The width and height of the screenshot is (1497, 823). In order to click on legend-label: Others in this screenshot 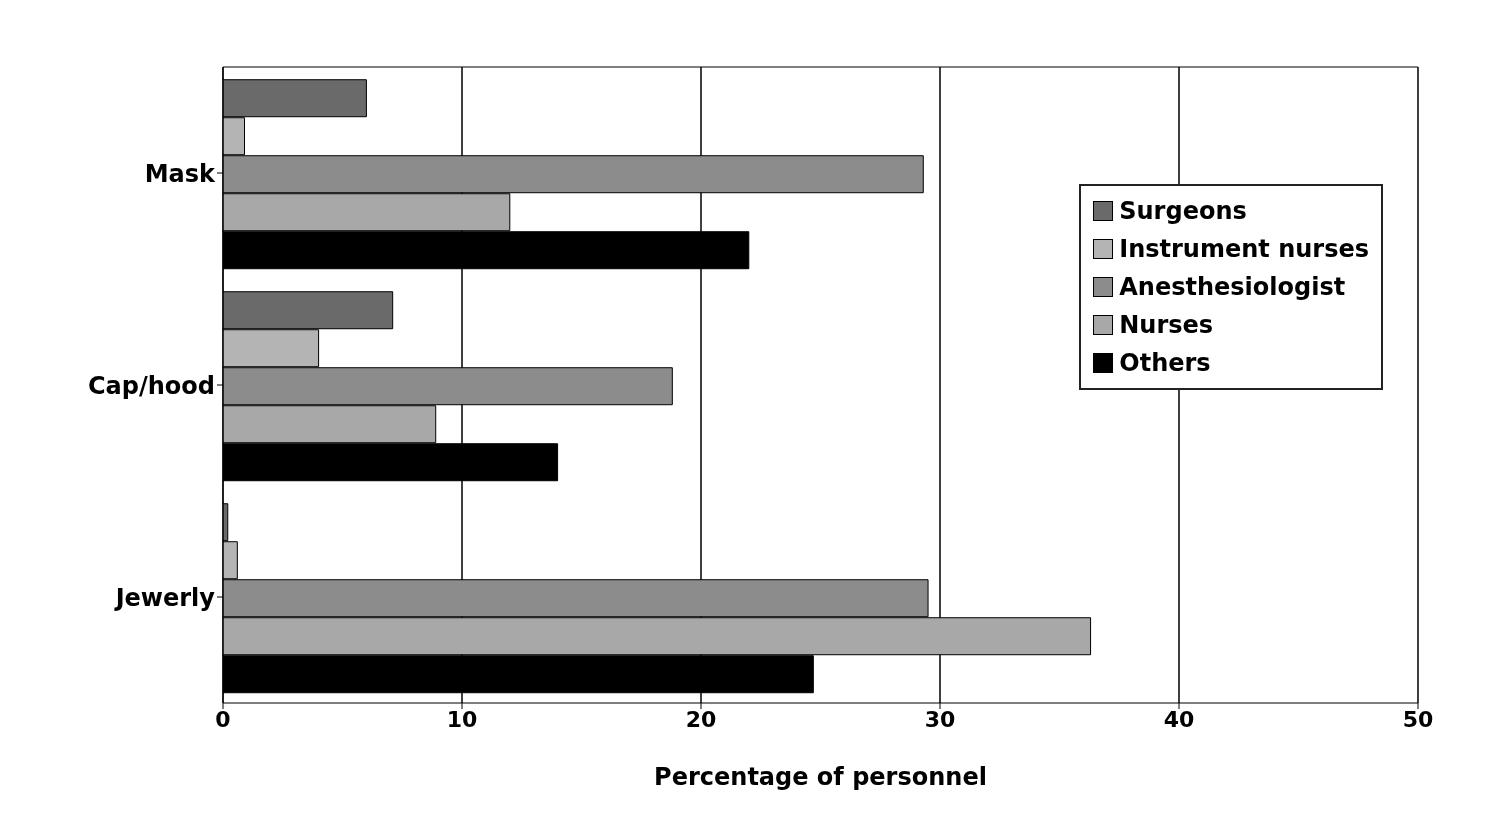, I will do `click(1165, 363)`.